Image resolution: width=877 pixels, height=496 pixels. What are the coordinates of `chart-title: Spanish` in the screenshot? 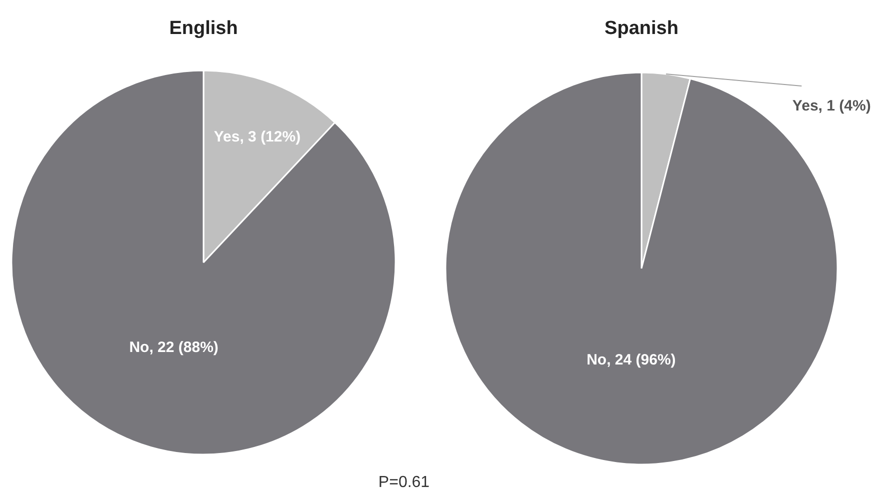 It's located at (641, 28).